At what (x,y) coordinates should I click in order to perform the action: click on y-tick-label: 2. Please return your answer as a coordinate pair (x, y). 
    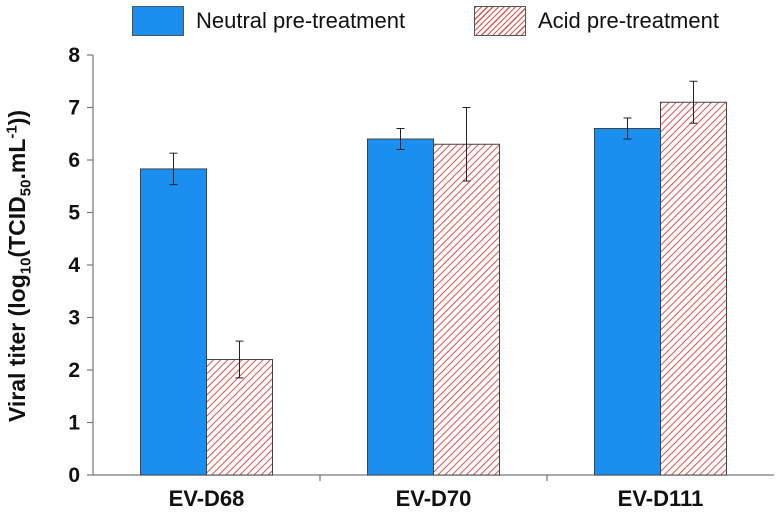
    Looking at the image, I should click on (74, 370).